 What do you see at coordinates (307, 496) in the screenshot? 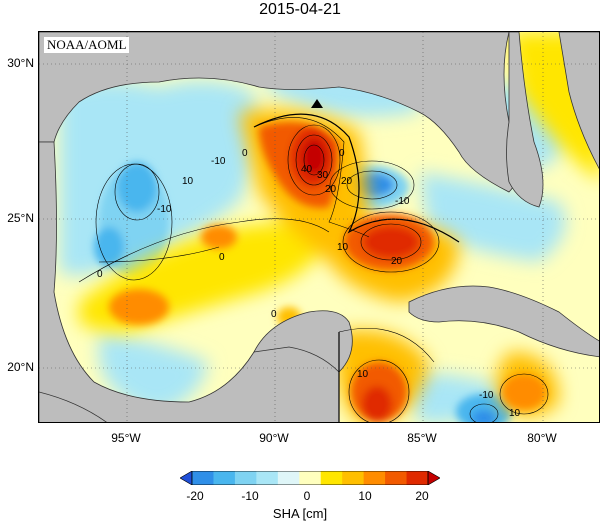
I see `colorbar-tick: 0` at bounding box center [307, 496].